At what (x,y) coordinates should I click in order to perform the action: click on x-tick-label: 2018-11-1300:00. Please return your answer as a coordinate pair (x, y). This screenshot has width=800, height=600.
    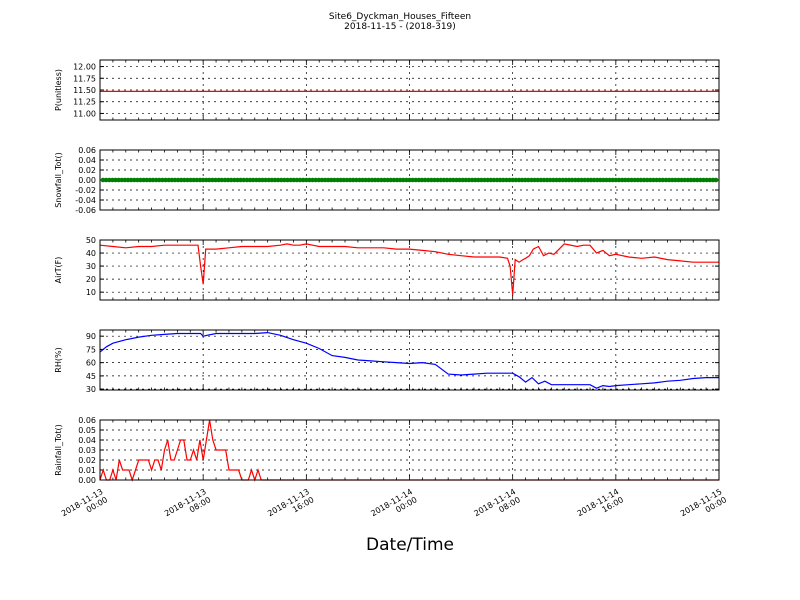
    Looking at the image, I should click on (84, 506).